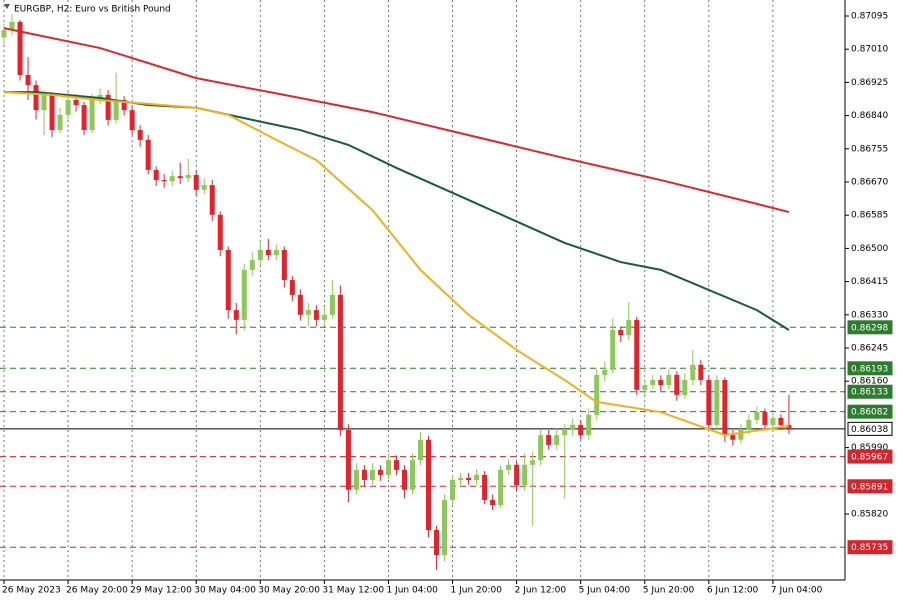 This screenshot has width=900, height=600. I want to click on x-tick-label: 6 Jun 12:00, so click(733, 591).